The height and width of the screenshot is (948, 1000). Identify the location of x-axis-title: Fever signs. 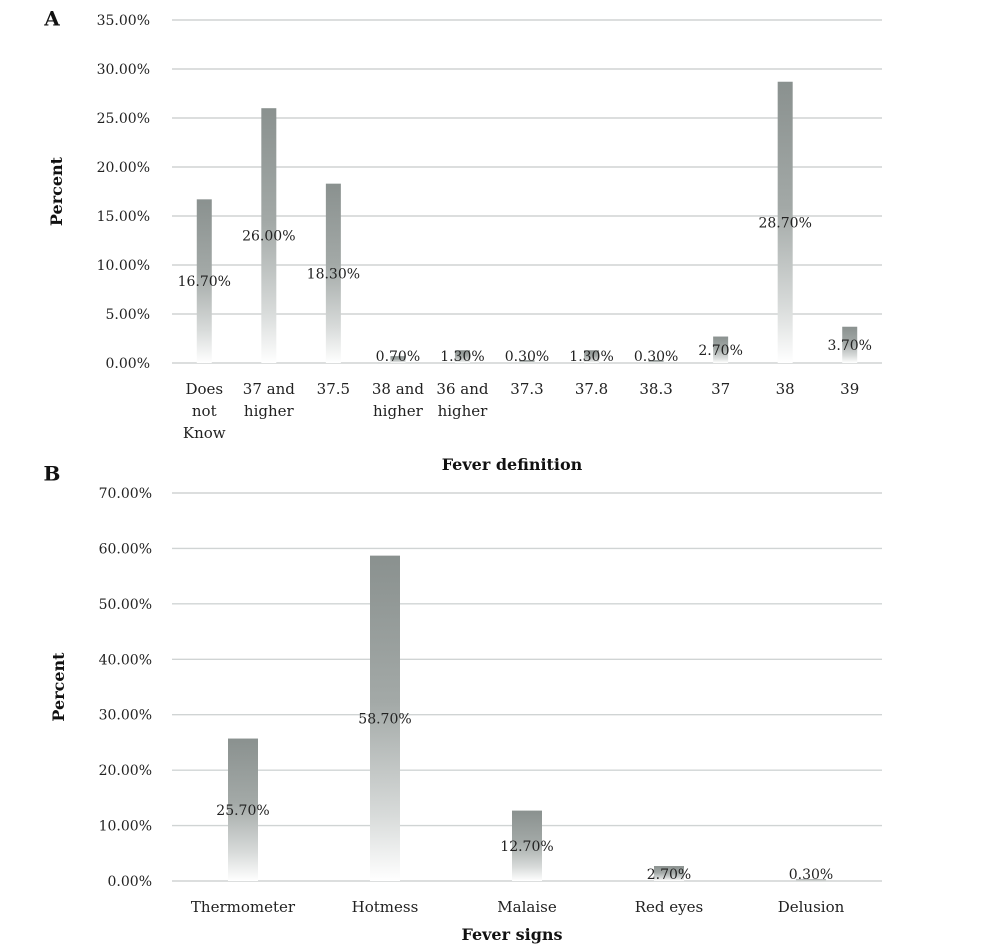
(511, 934).